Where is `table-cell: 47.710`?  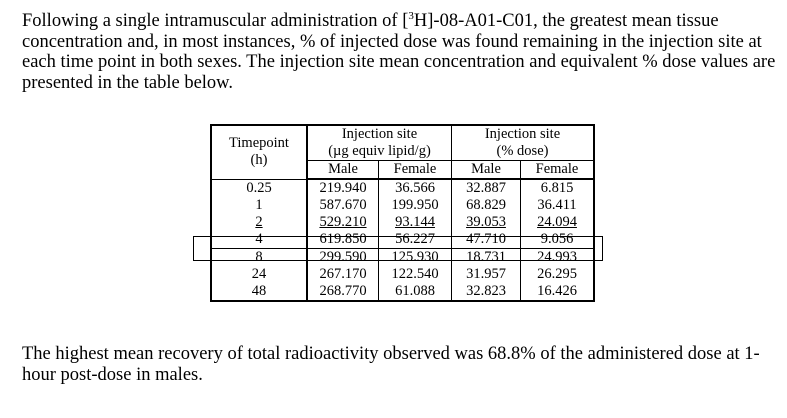
table-cell: 47.710 is located at coordinates (486, 240).